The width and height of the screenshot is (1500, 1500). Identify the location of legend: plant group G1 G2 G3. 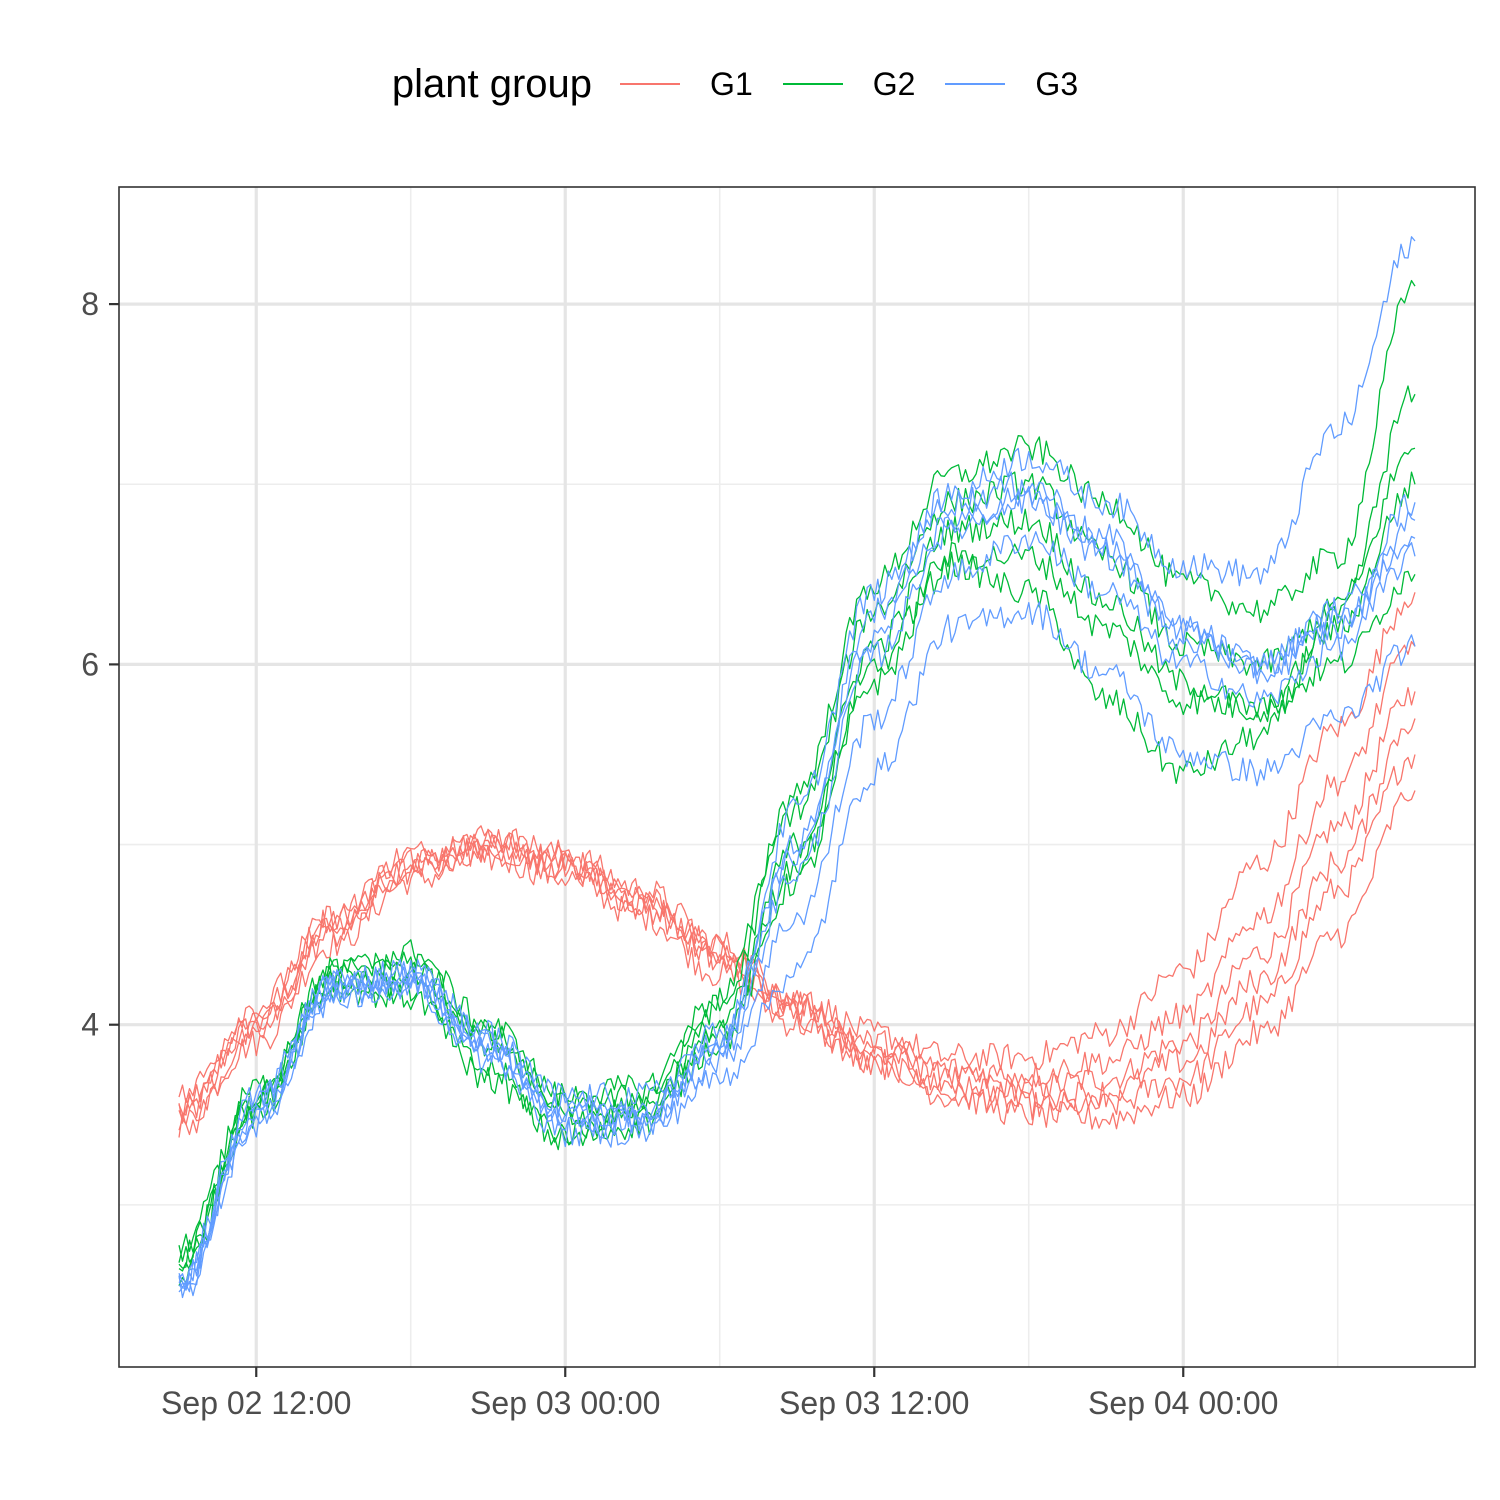
(750, 84).